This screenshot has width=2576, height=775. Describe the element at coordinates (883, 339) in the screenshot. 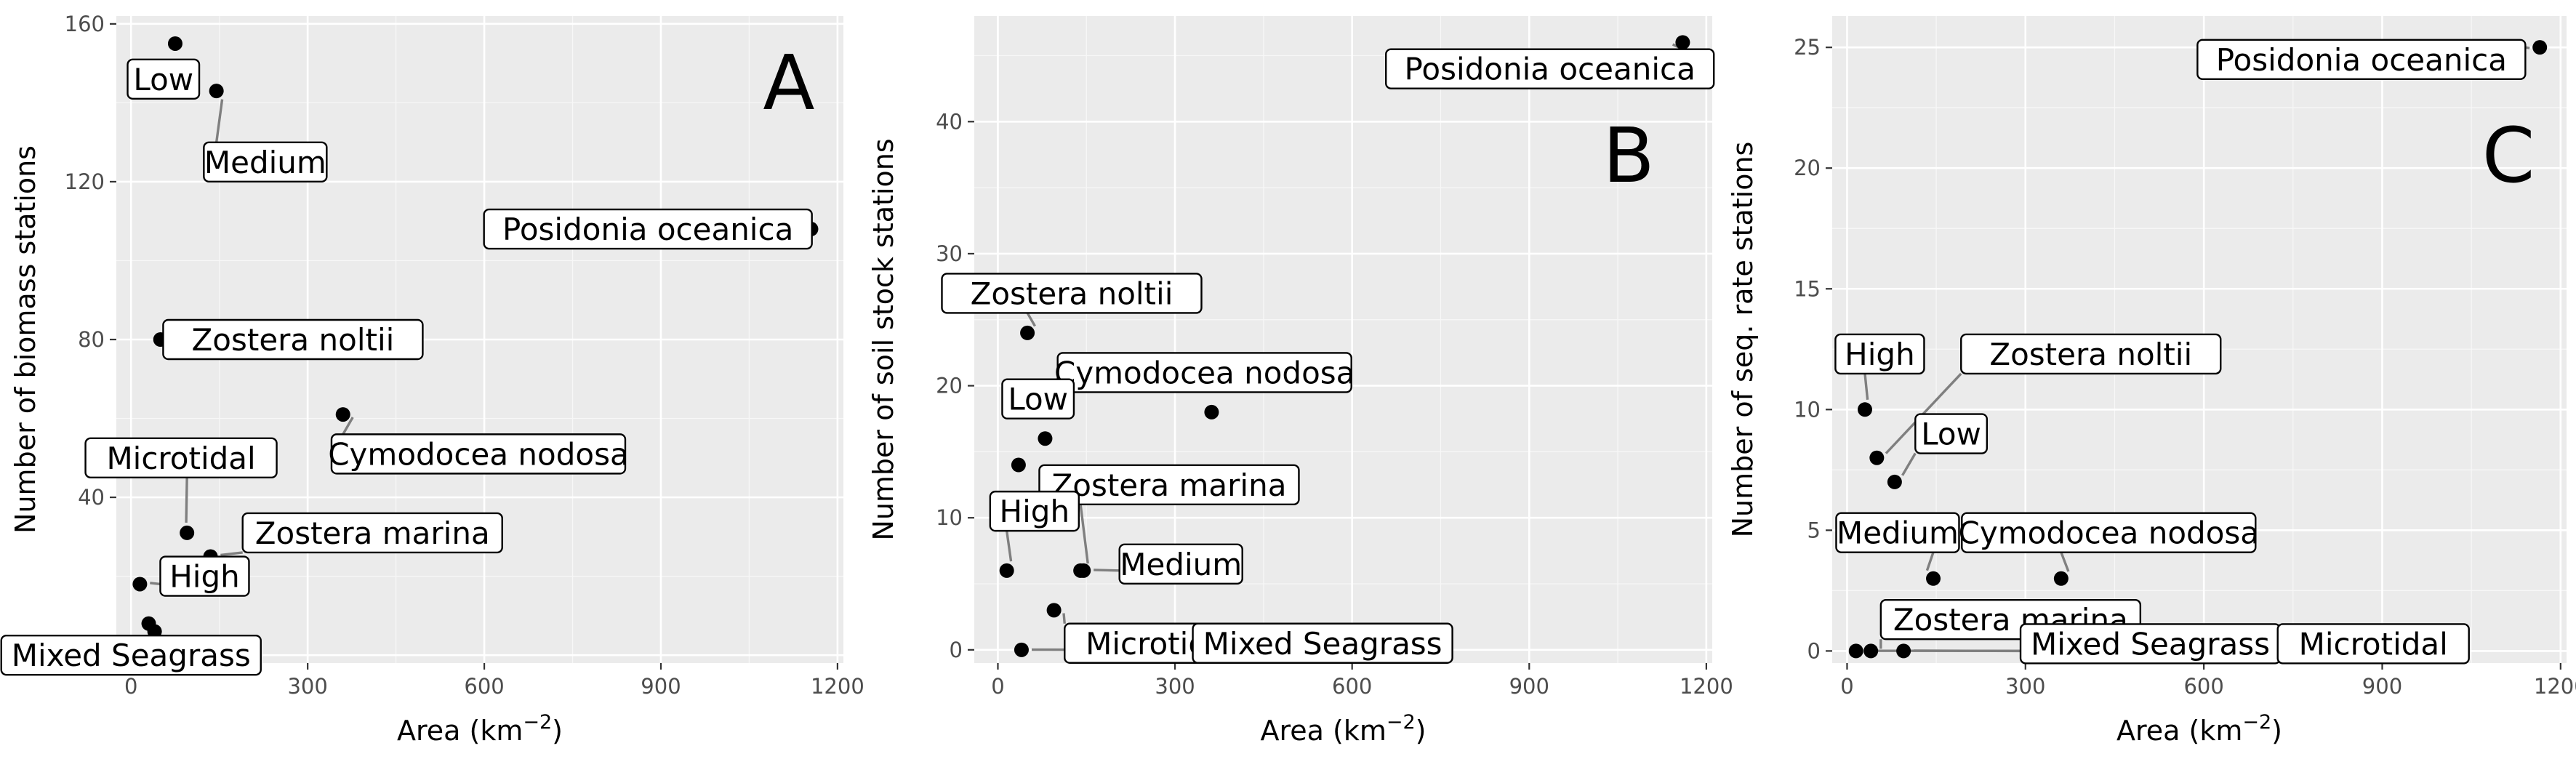

I see `y-axis-title: Number of soil stock stations` at that location.